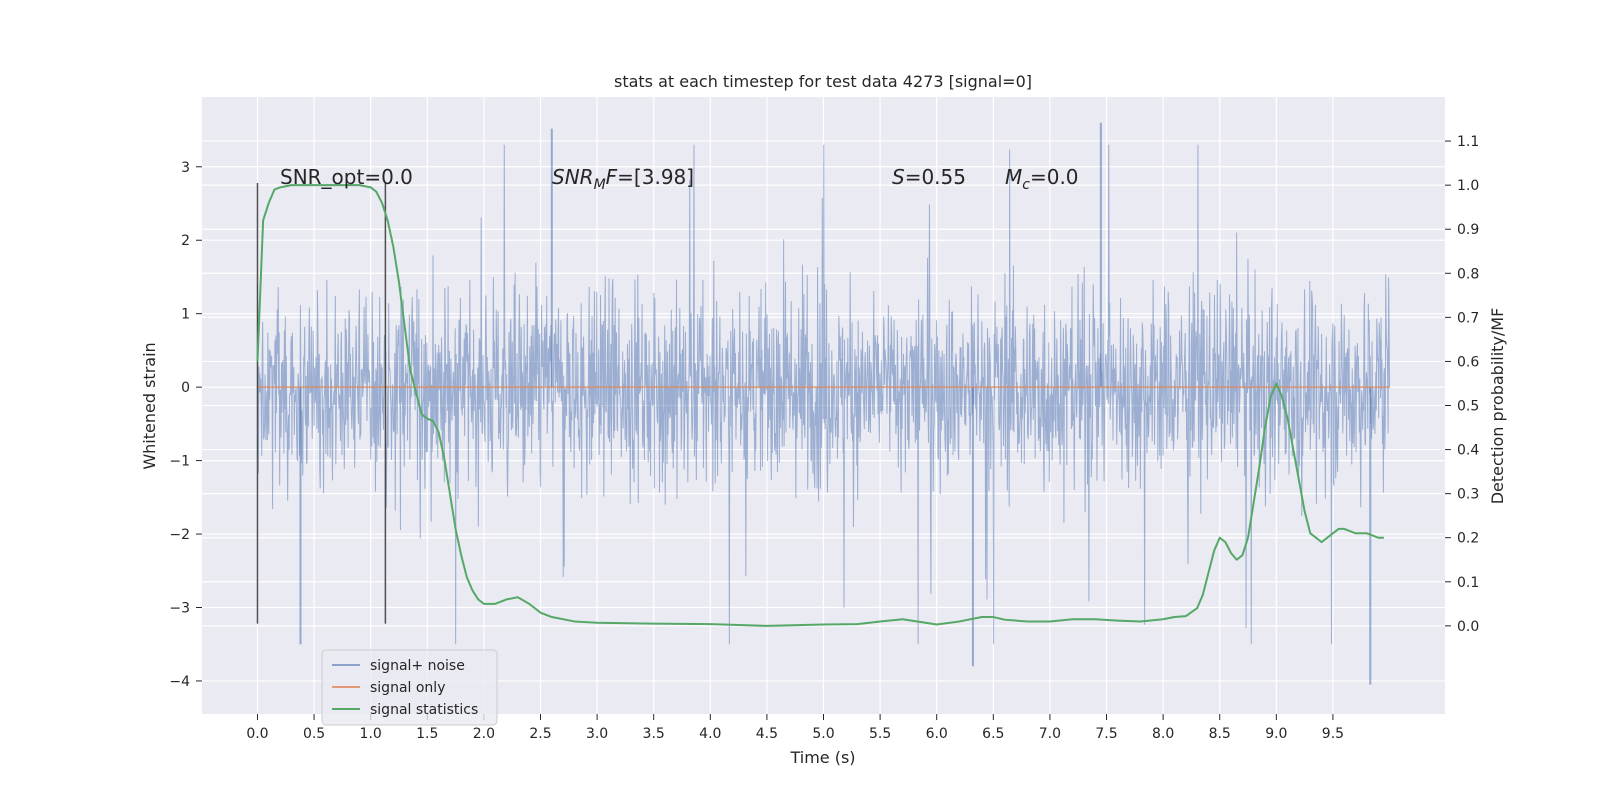  I want to click on legend-box, so click(409, 687).